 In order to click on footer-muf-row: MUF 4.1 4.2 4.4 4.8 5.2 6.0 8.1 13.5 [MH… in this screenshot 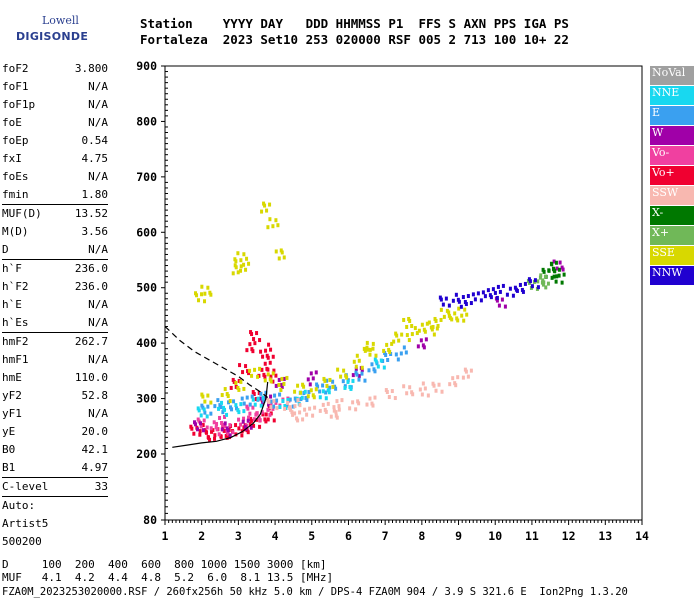, I will do `click(168, 577)`.